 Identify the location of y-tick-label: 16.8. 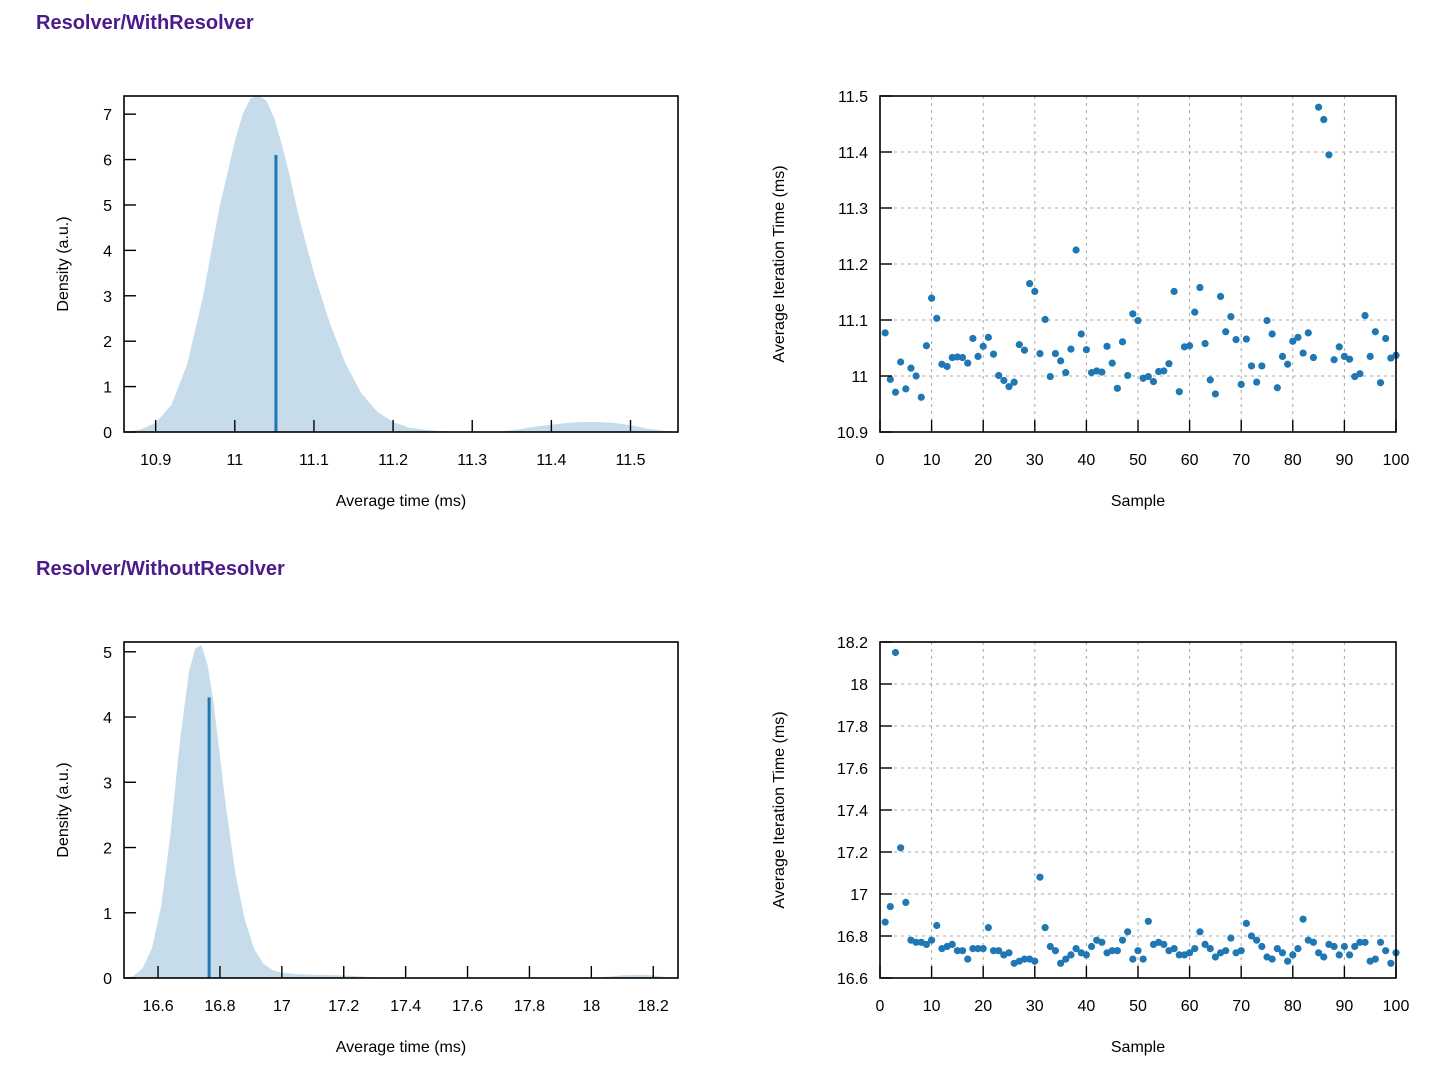
(852, 937).